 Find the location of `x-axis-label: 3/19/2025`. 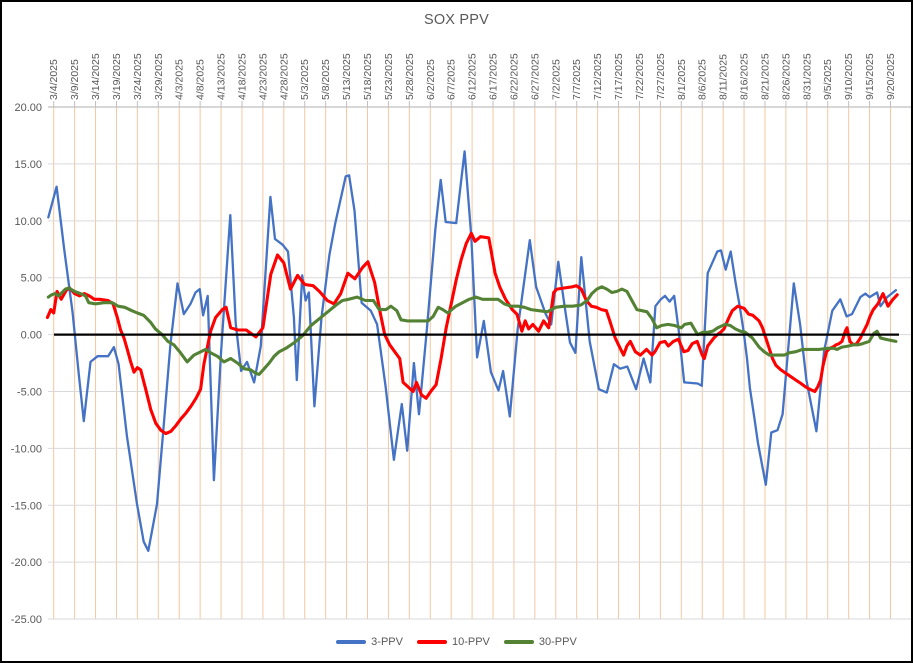

x-axis-label: 3/19/2025 is located at coordinates (117, 76).